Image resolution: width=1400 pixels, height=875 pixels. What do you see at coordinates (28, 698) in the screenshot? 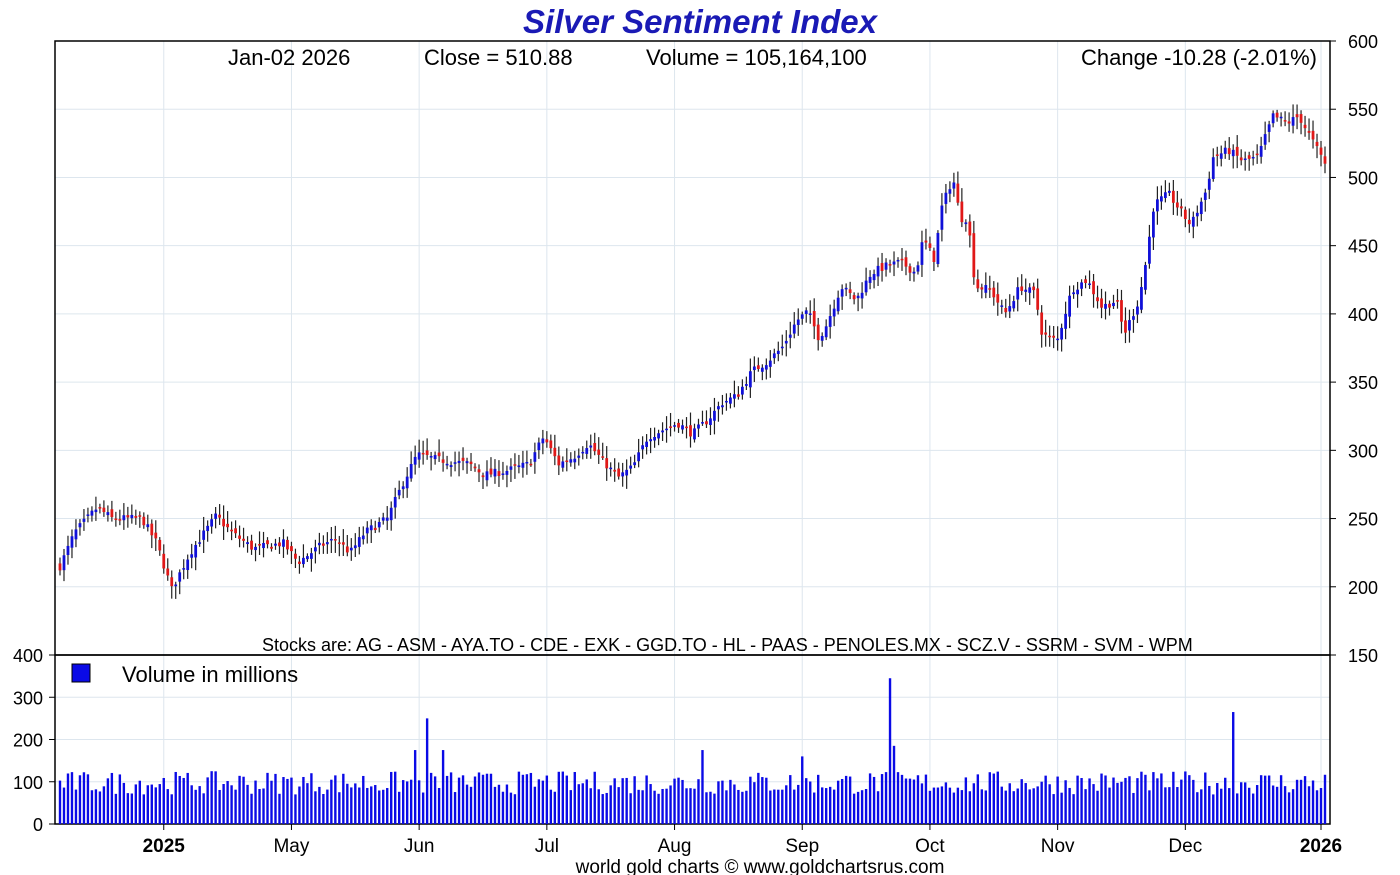
I see `volume-tick-label: 300` at bounding box center [28, 698].